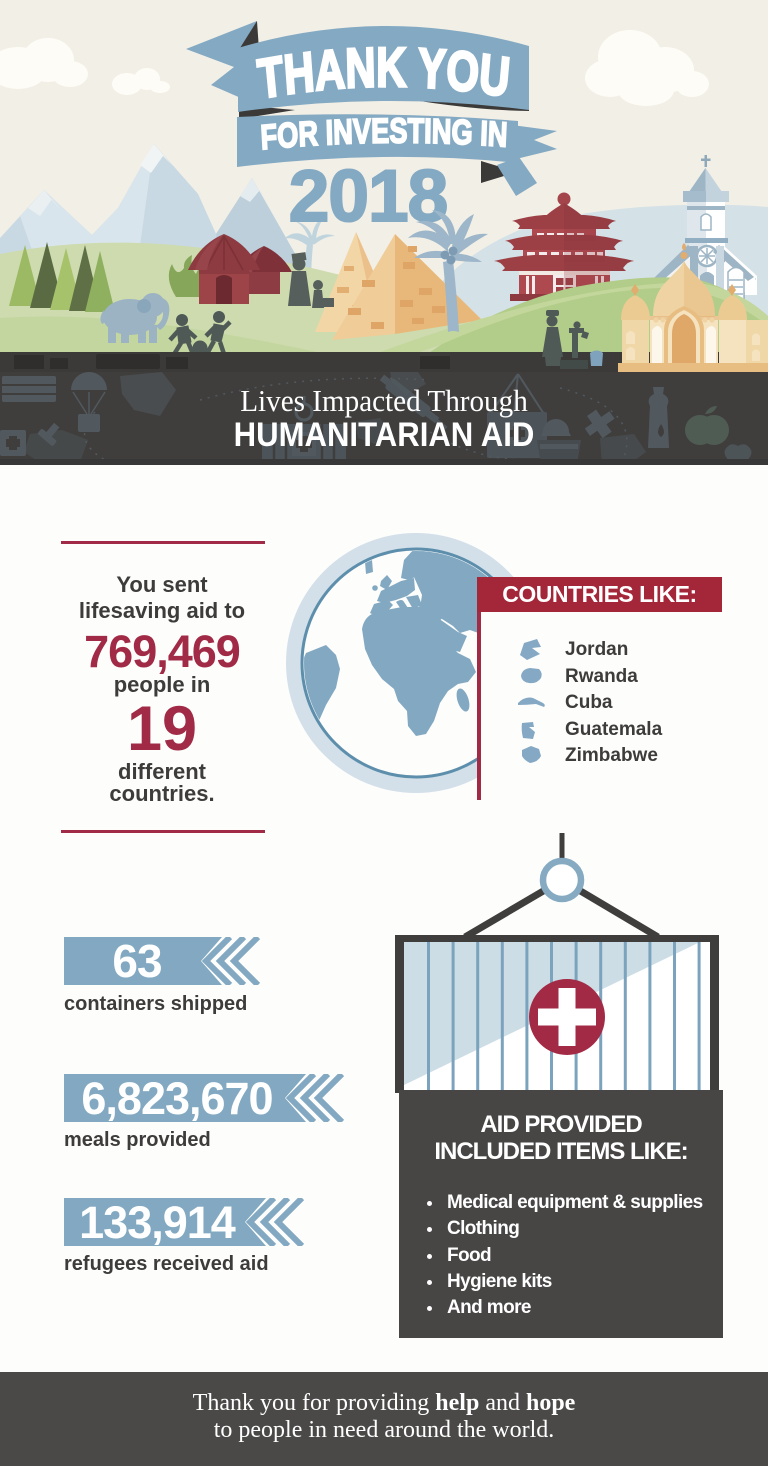 The width and height of the screenshot is (768, 1466). Describe the element at coordinates (383, 74) in the screenshot. I see `svg-text: THANK YOU` at that location.